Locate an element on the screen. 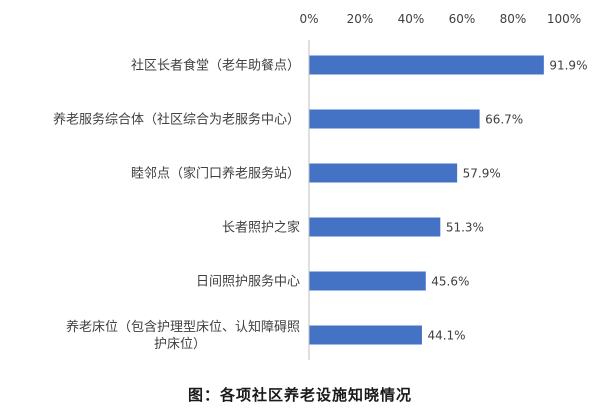  x-tick-label: 40% is located at coordinates (411, 19).